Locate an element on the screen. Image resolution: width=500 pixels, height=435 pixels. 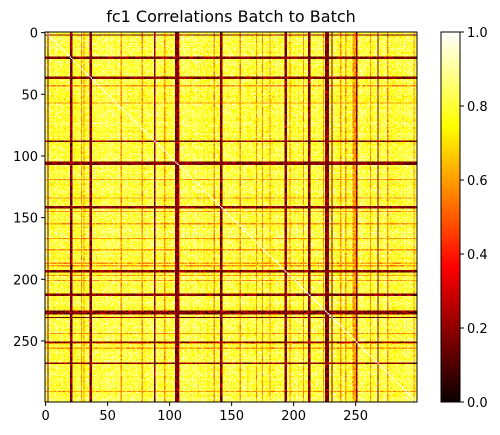
y-tick-label: 150 is located at coordinates (25, 219).